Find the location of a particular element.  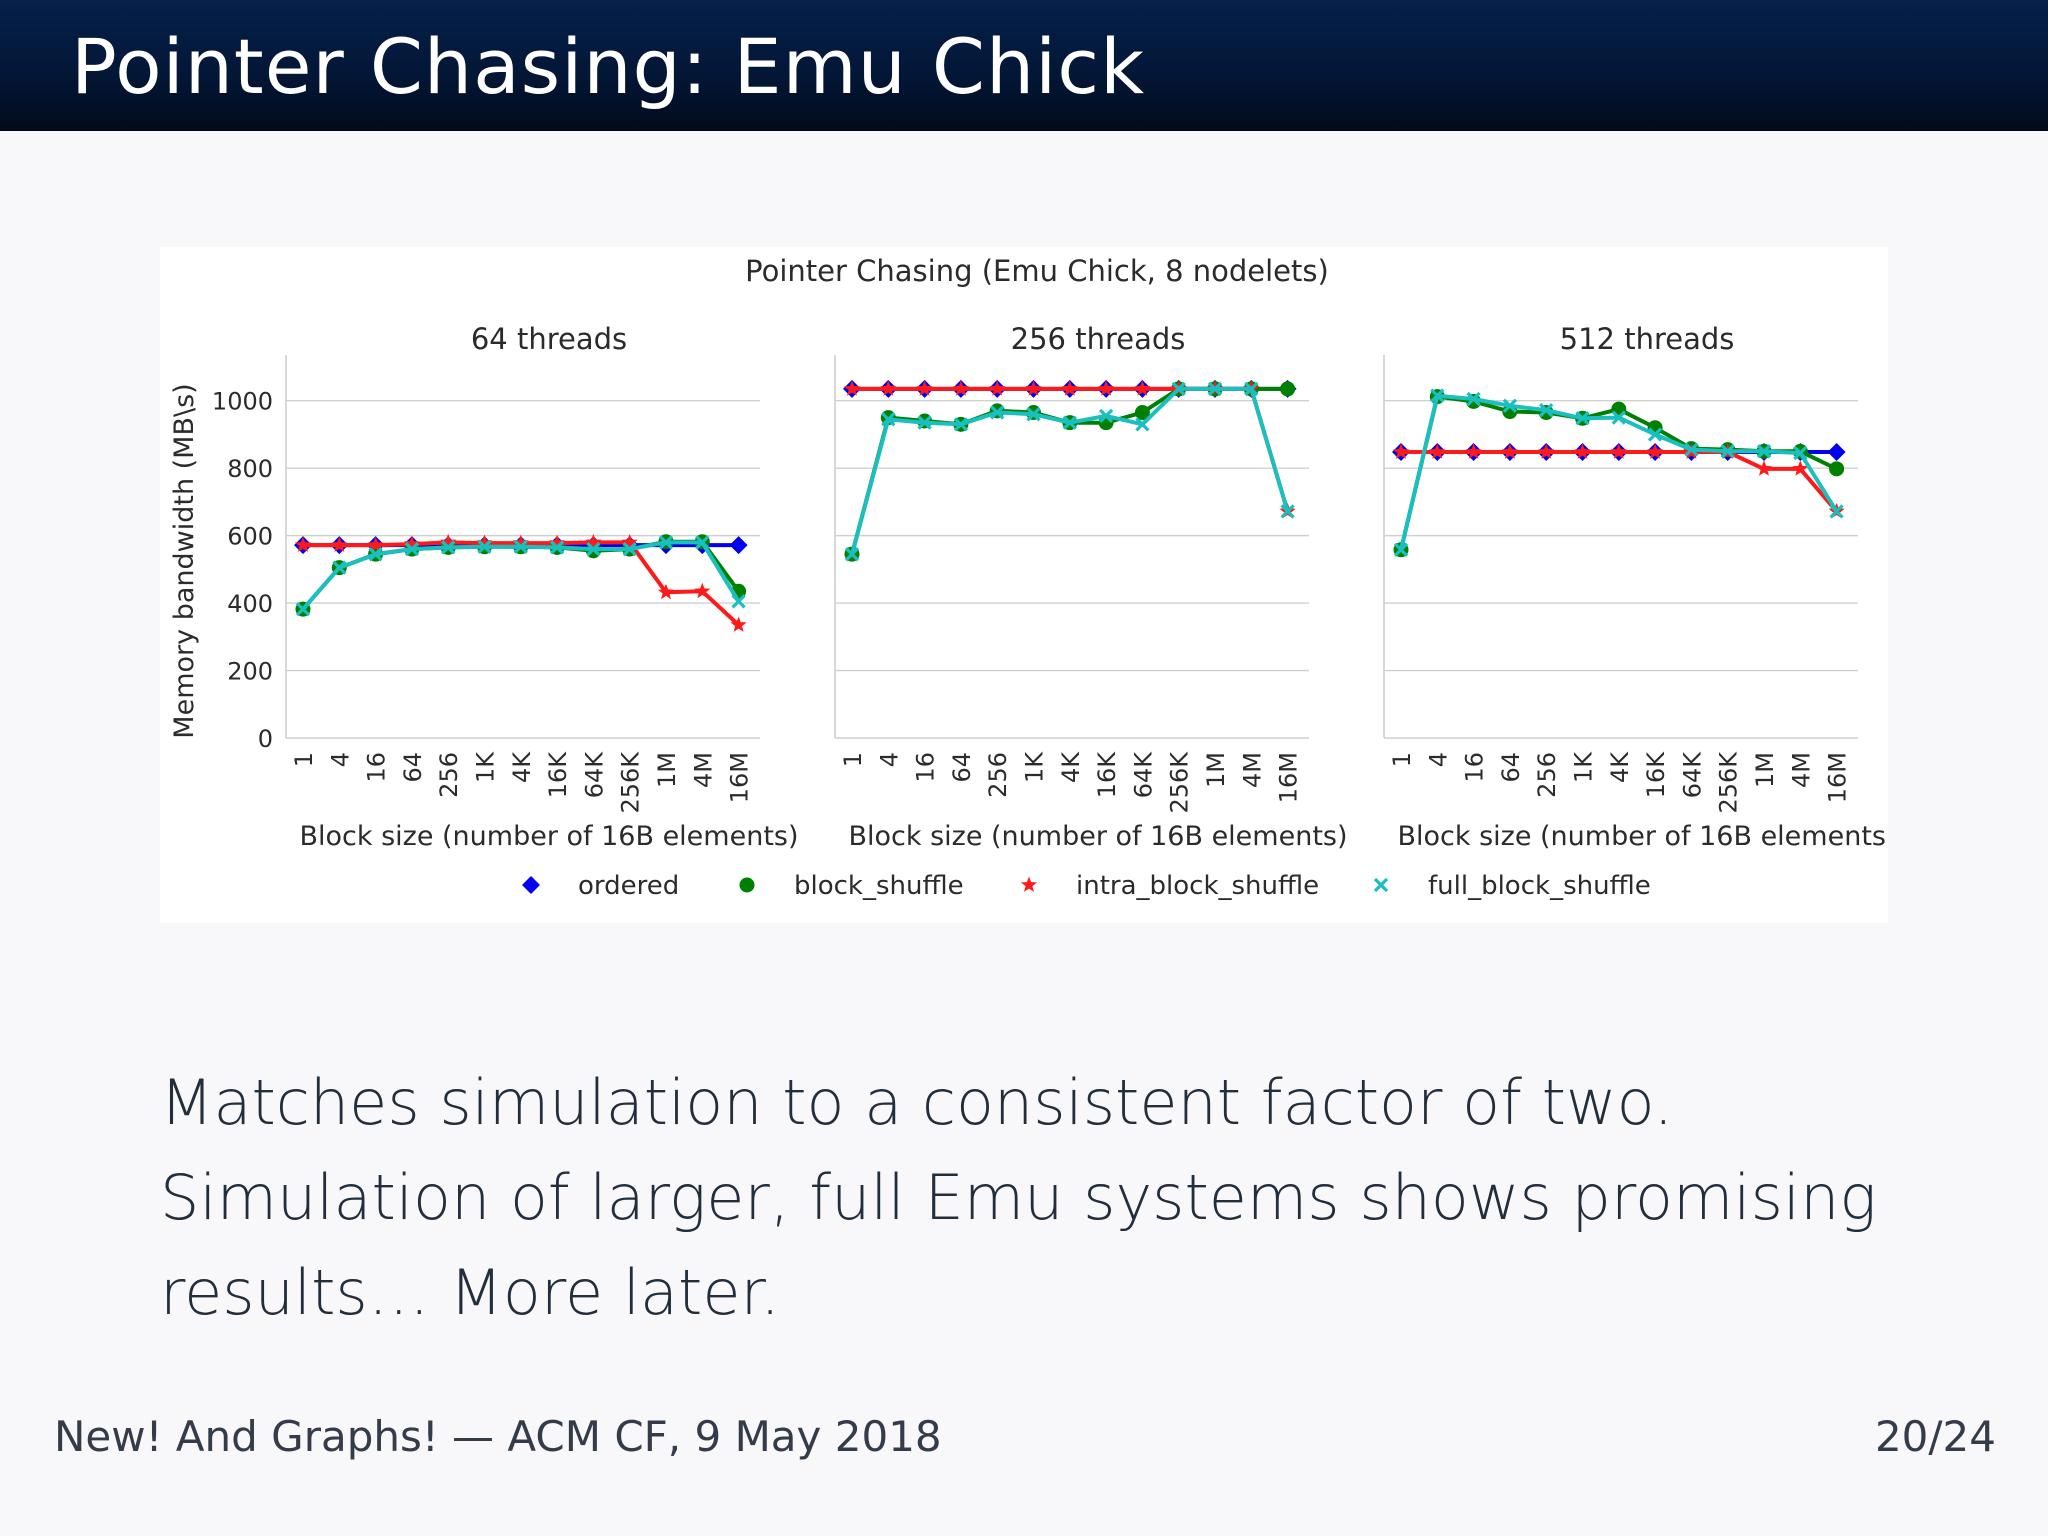

page-number: 20/24 is located at coordinates (1935, 1436).